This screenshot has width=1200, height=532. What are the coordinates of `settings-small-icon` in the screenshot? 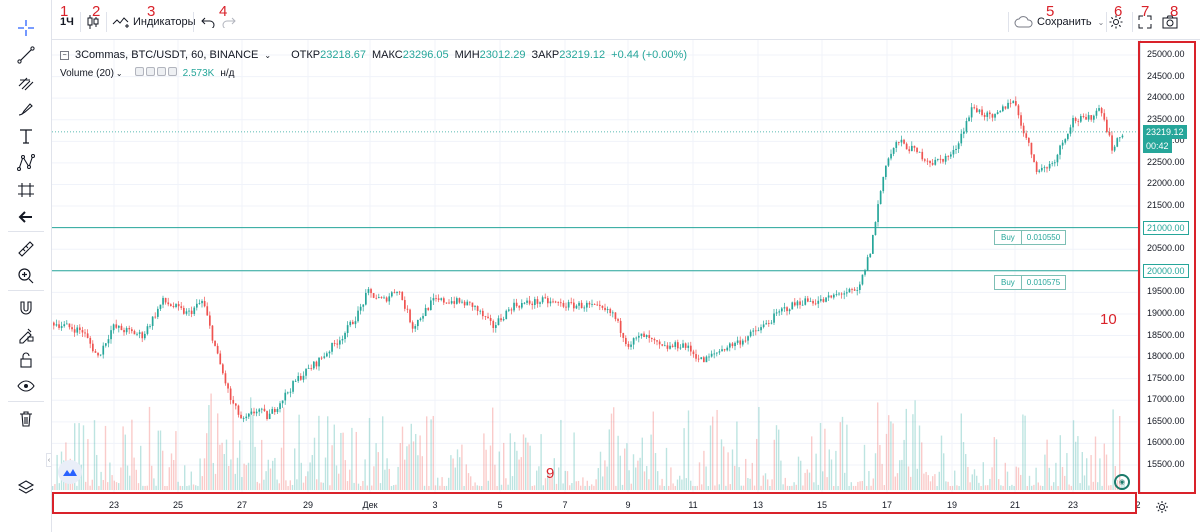 It's located at (150, 71).